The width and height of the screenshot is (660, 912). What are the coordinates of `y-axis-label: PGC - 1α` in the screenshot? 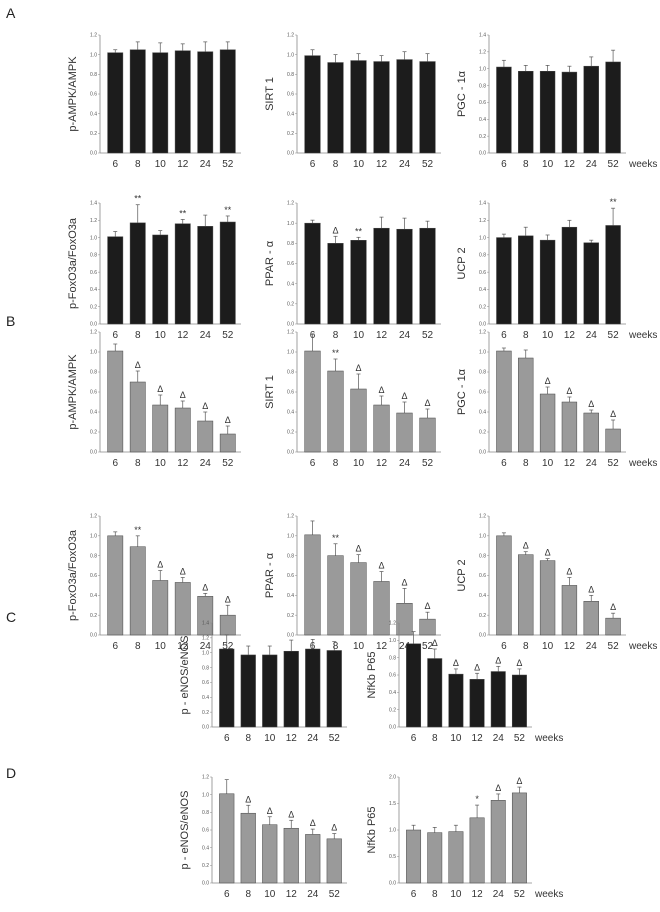 It's located at (462, 391).